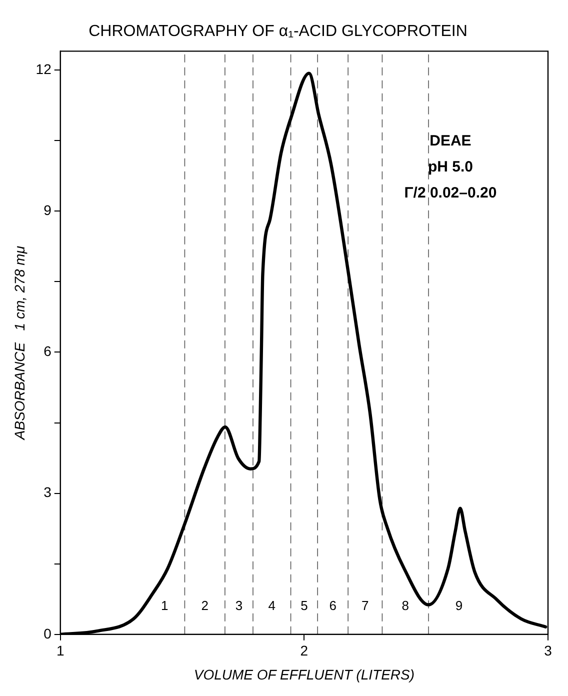 The width and height of the screenshot is (568, 696). I want to click on annotation: 5, so click(304, 605).